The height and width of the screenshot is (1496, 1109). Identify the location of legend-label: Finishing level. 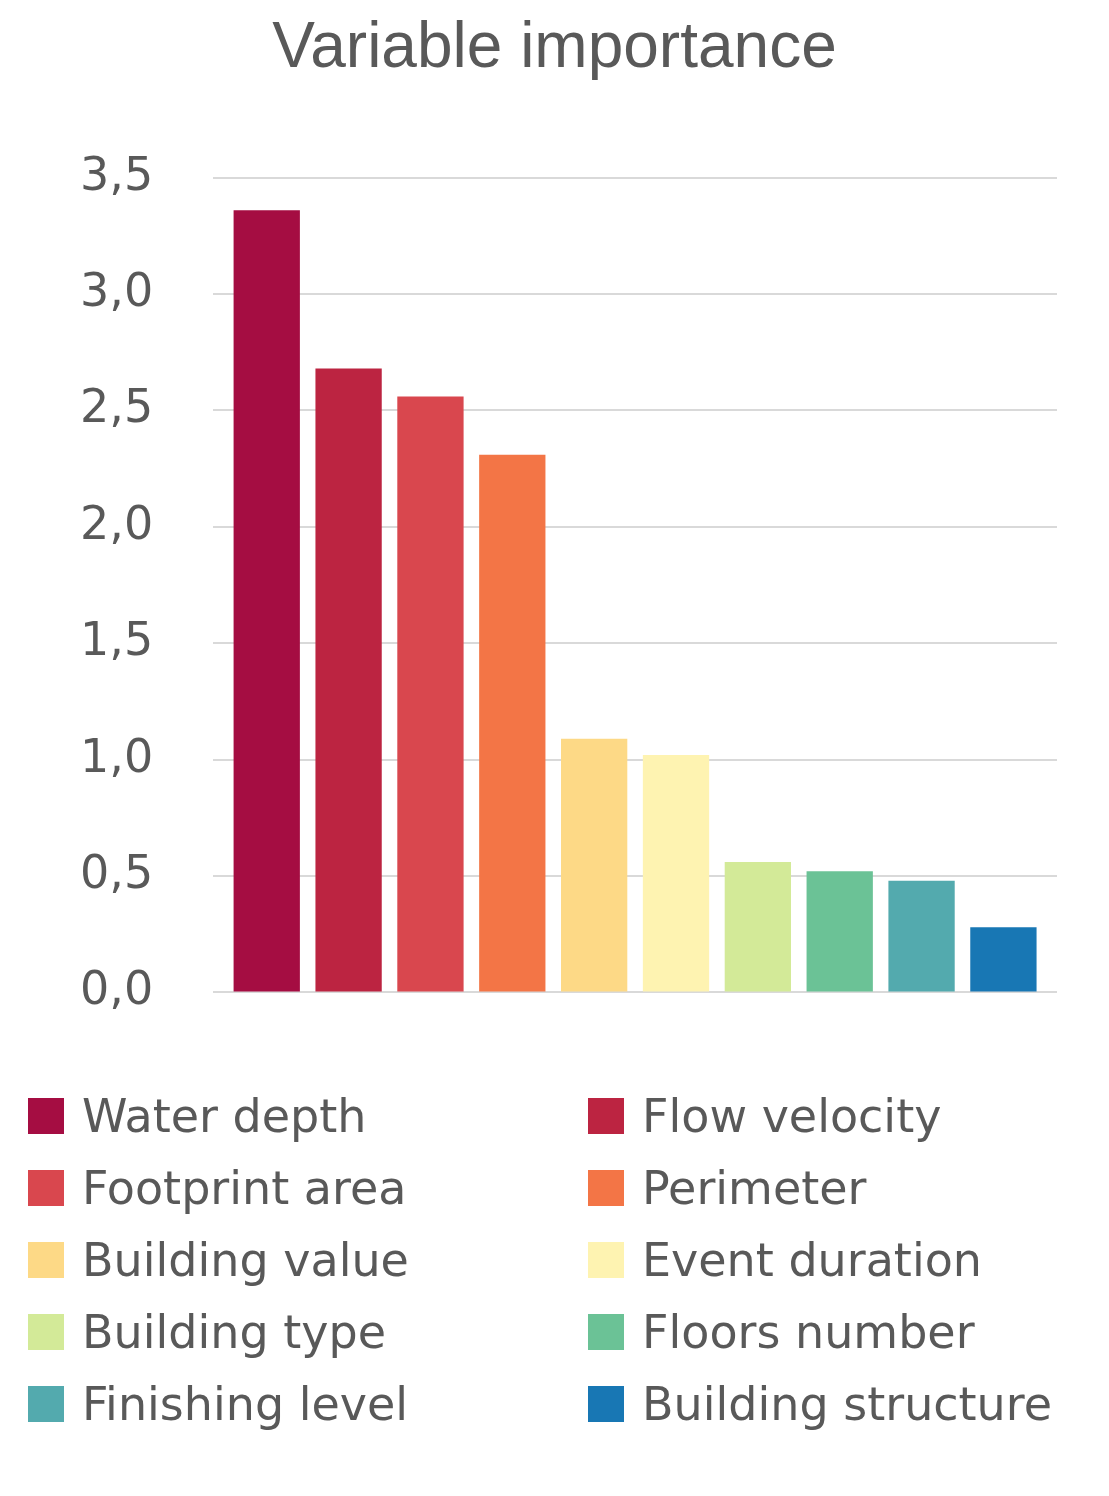
(245, 1404).